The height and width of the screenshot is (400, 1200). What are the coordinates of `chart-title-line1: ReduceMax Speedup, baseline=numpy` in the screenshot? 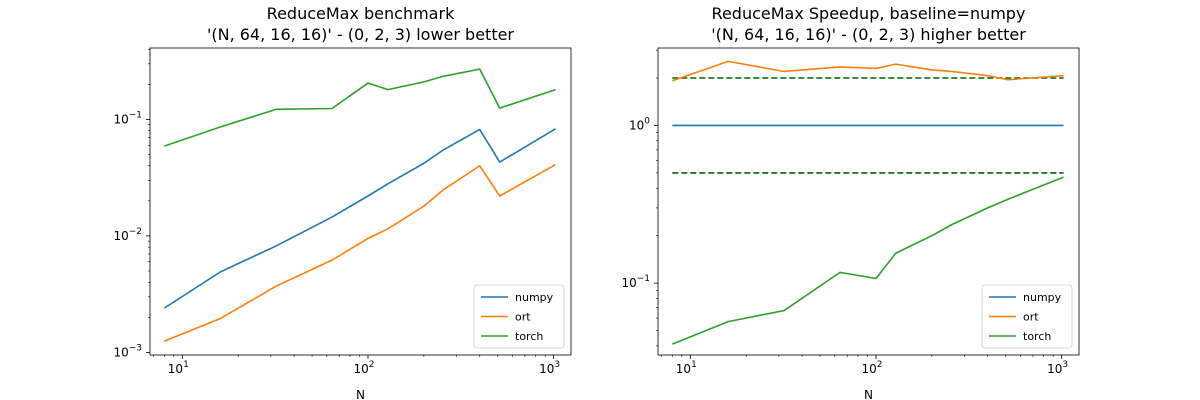 It's located at (869, 13).